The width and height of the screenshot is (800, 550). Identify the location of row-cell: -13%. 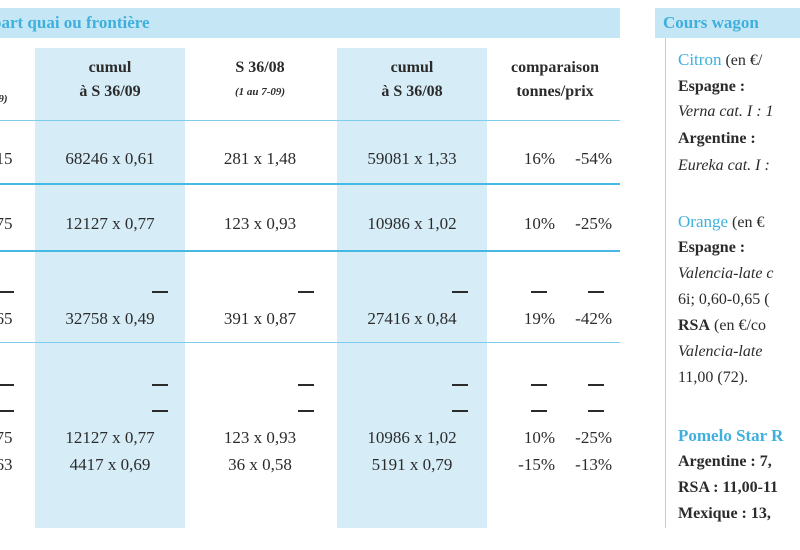
(593, 464).